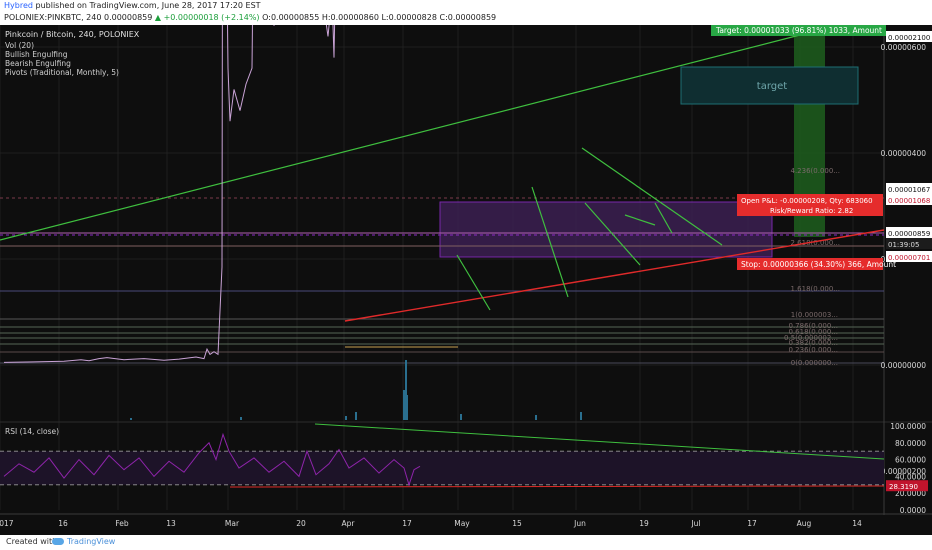 The width and height of the screenshot is (932, 550). What do you see at coordinates (38, 63) in the screenshot?
I see `legend-item: Bearish Engulfing` at bounding box center [38, 63].